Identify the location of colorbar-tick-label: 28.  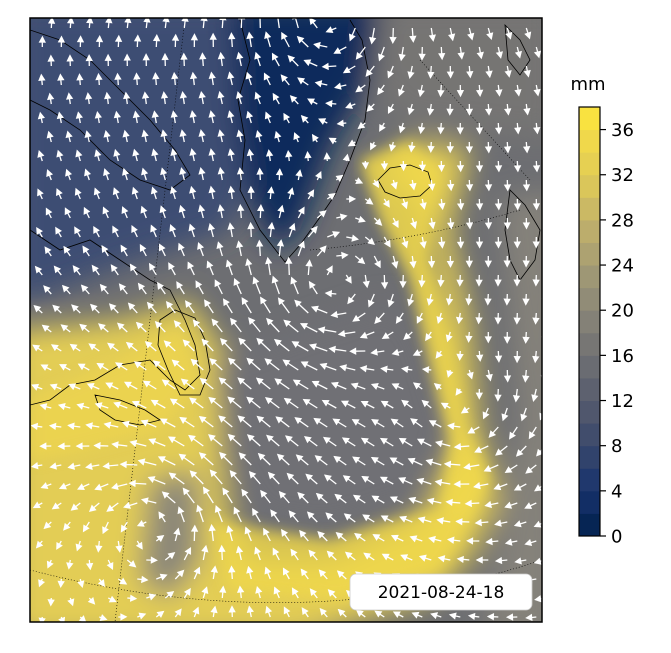
(622, 220).